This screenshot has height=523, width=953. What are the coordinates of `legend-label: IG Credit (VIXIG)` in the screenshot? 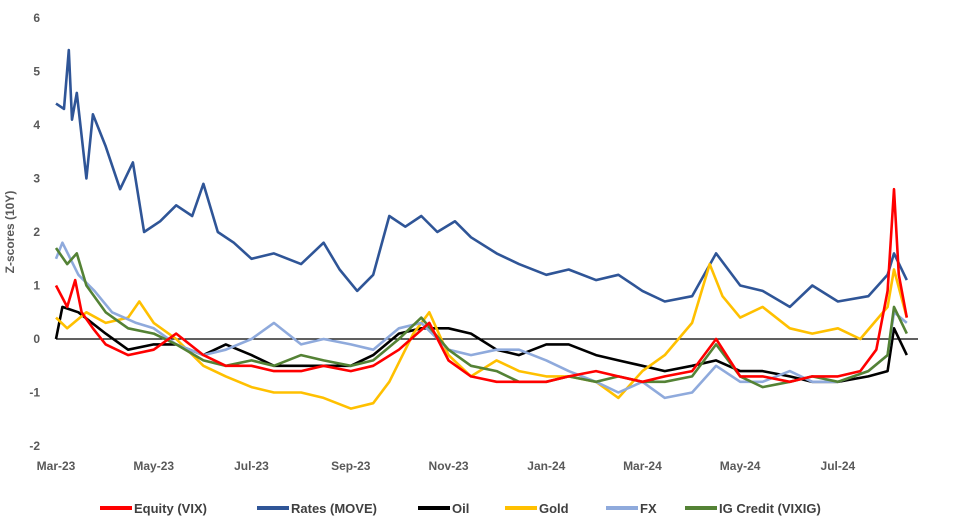 It's located at (770, 508).